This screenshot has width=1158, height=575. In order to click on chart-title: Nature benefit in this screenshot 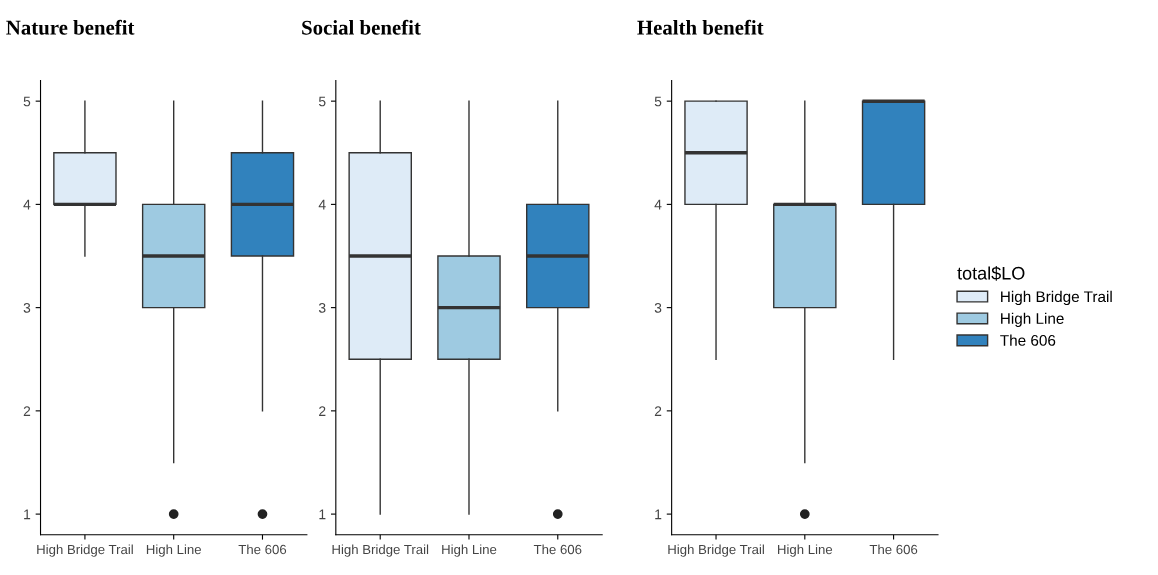, I will do `click(70, 27)`.